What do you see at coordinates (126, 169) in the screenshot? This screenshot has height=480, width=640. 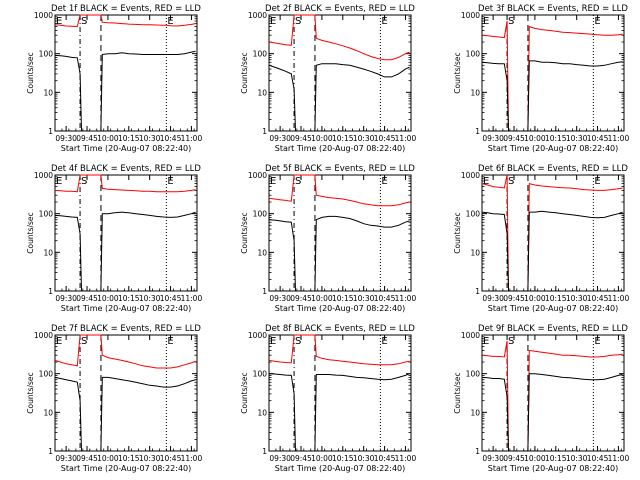 I see `chart-title: Det 4f BLACK = Events, RED = LLD` at bounding box center [126, 169].